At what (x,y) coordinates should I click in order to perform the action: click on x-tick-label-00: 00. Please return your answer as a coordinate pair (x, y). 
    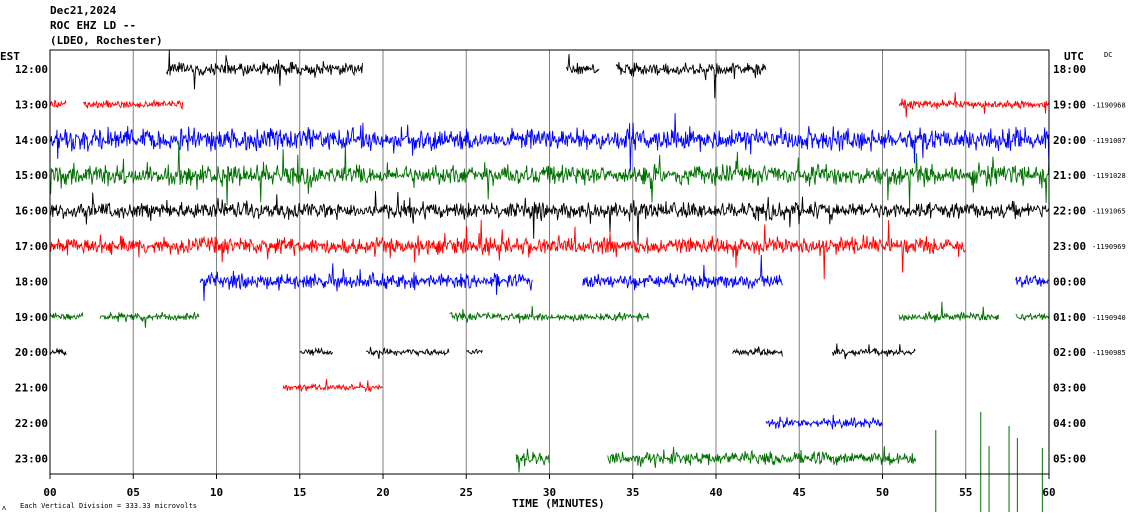
    Looking at the image, I should click on (49, 492).